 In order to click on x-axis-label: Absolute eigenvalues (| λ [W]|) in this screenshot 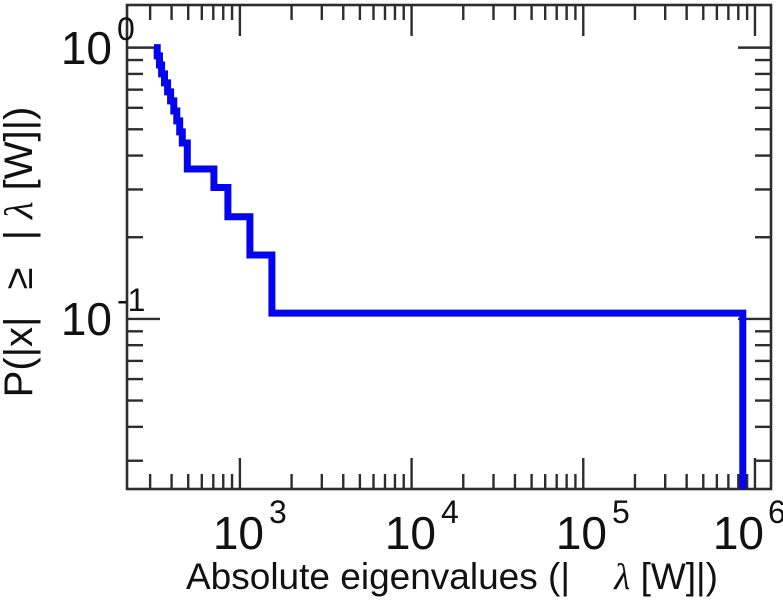, I will do `click(452, 577)`.